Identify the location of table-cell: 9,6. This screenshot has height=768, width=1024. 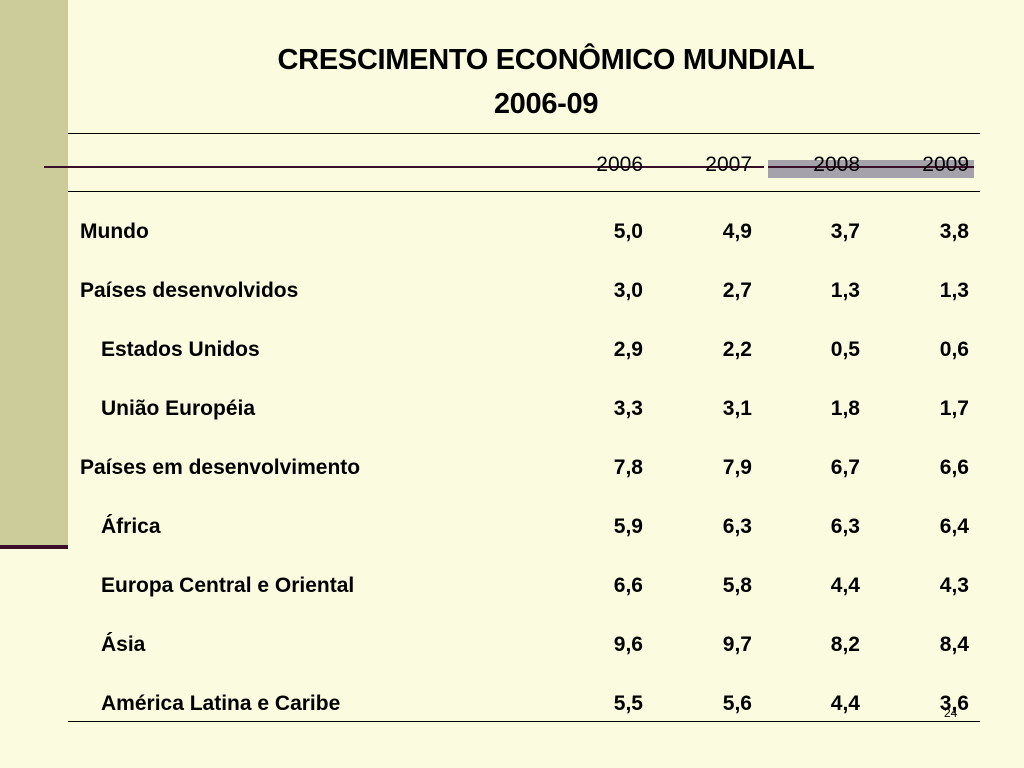
(628, 644).